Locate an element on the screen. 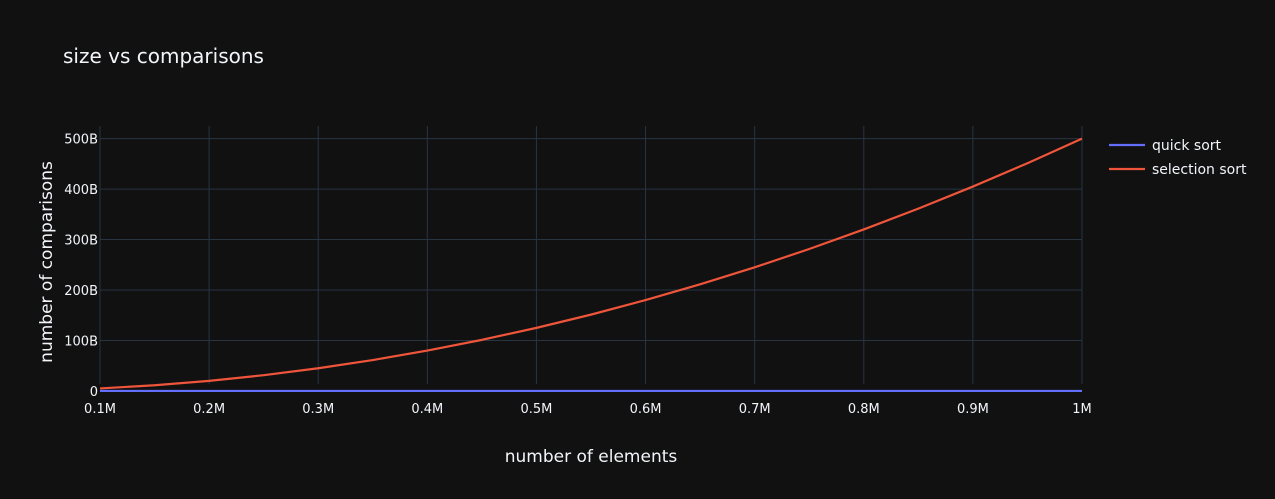  x-tick-label: 0.9M is located at coordinates (973, 409).